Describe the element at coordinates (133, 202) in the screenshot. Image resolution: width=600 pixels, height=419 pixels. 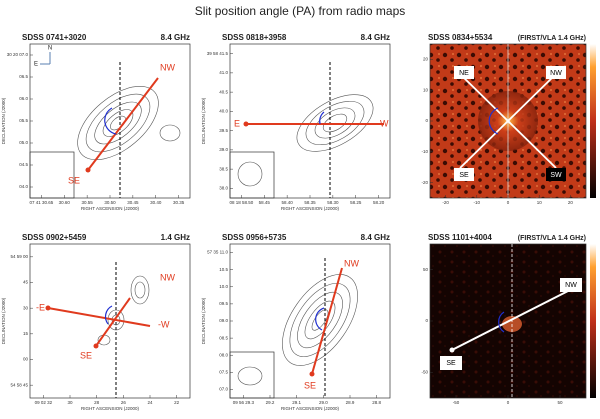
I see `x-tick-label: 30.45` at that location.